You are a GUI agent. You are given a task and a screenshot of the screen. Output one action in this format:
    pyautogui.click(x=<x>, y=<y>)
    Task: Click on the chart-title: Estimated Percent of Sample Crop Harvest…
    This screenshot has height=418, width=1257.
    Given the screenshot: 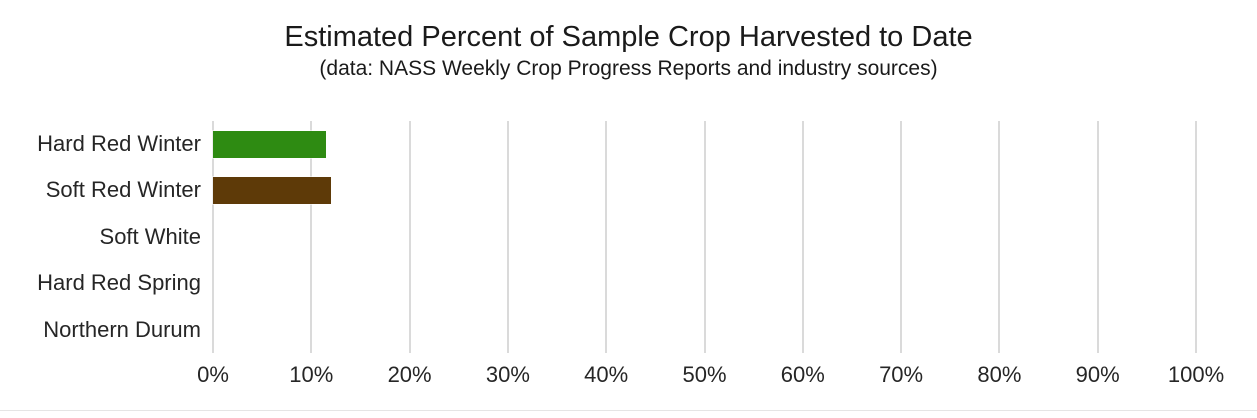 What is the action you would take?
    pyautogui.click(x=628, y=37)
    